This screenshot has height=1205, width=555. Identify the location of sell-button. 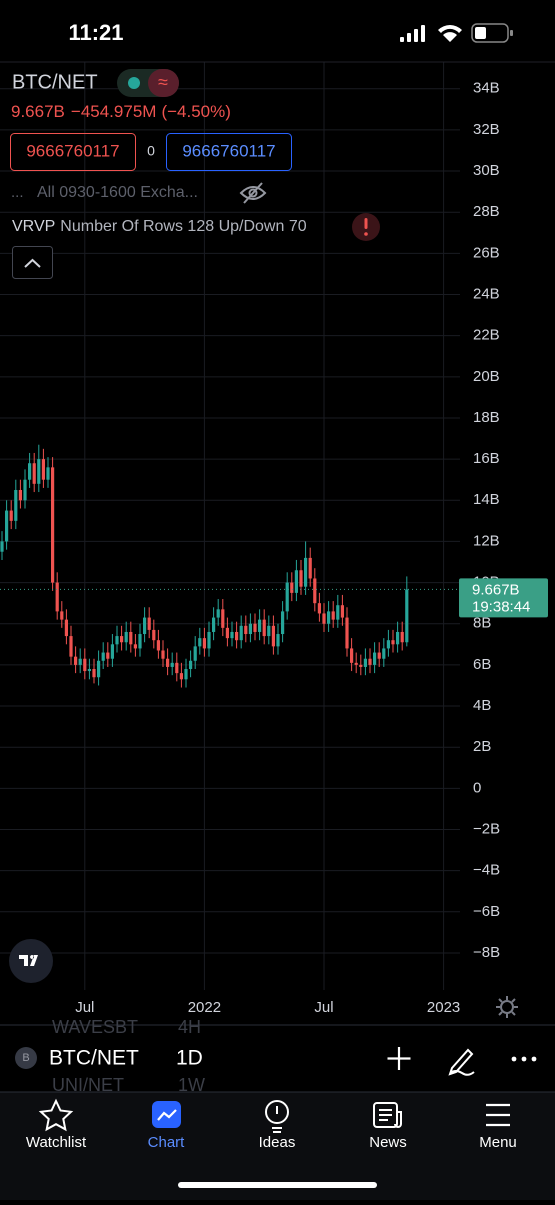
(73, 152).